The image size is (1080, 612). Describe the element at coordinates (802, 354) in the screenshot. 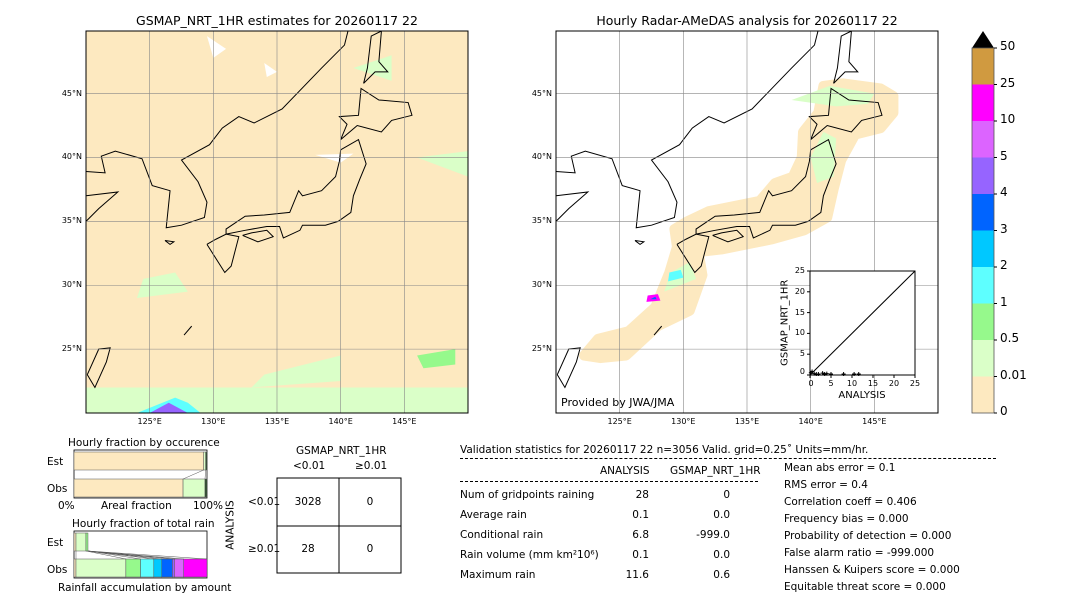

I see `scatter-ytick: 5` at that location.